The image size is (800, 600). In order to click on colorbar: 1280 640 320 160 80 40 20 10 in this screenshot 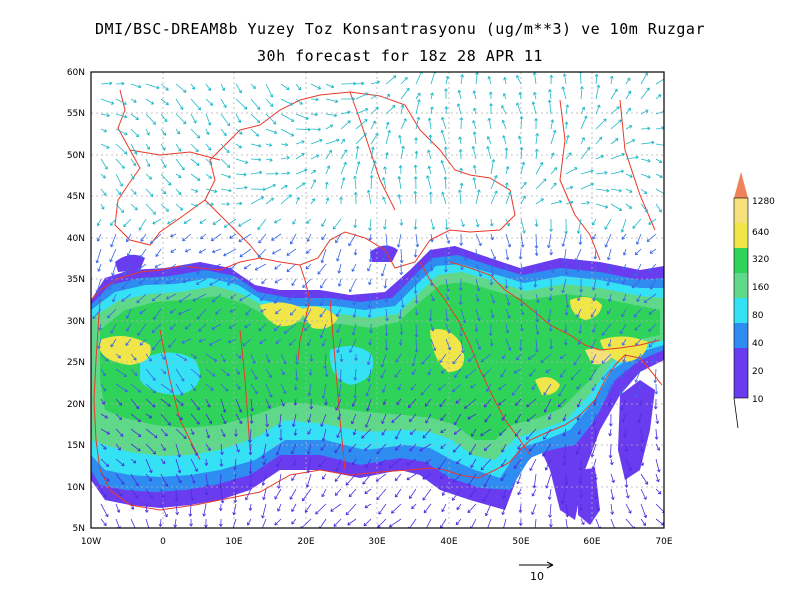, I will do `click(754, 300)`.